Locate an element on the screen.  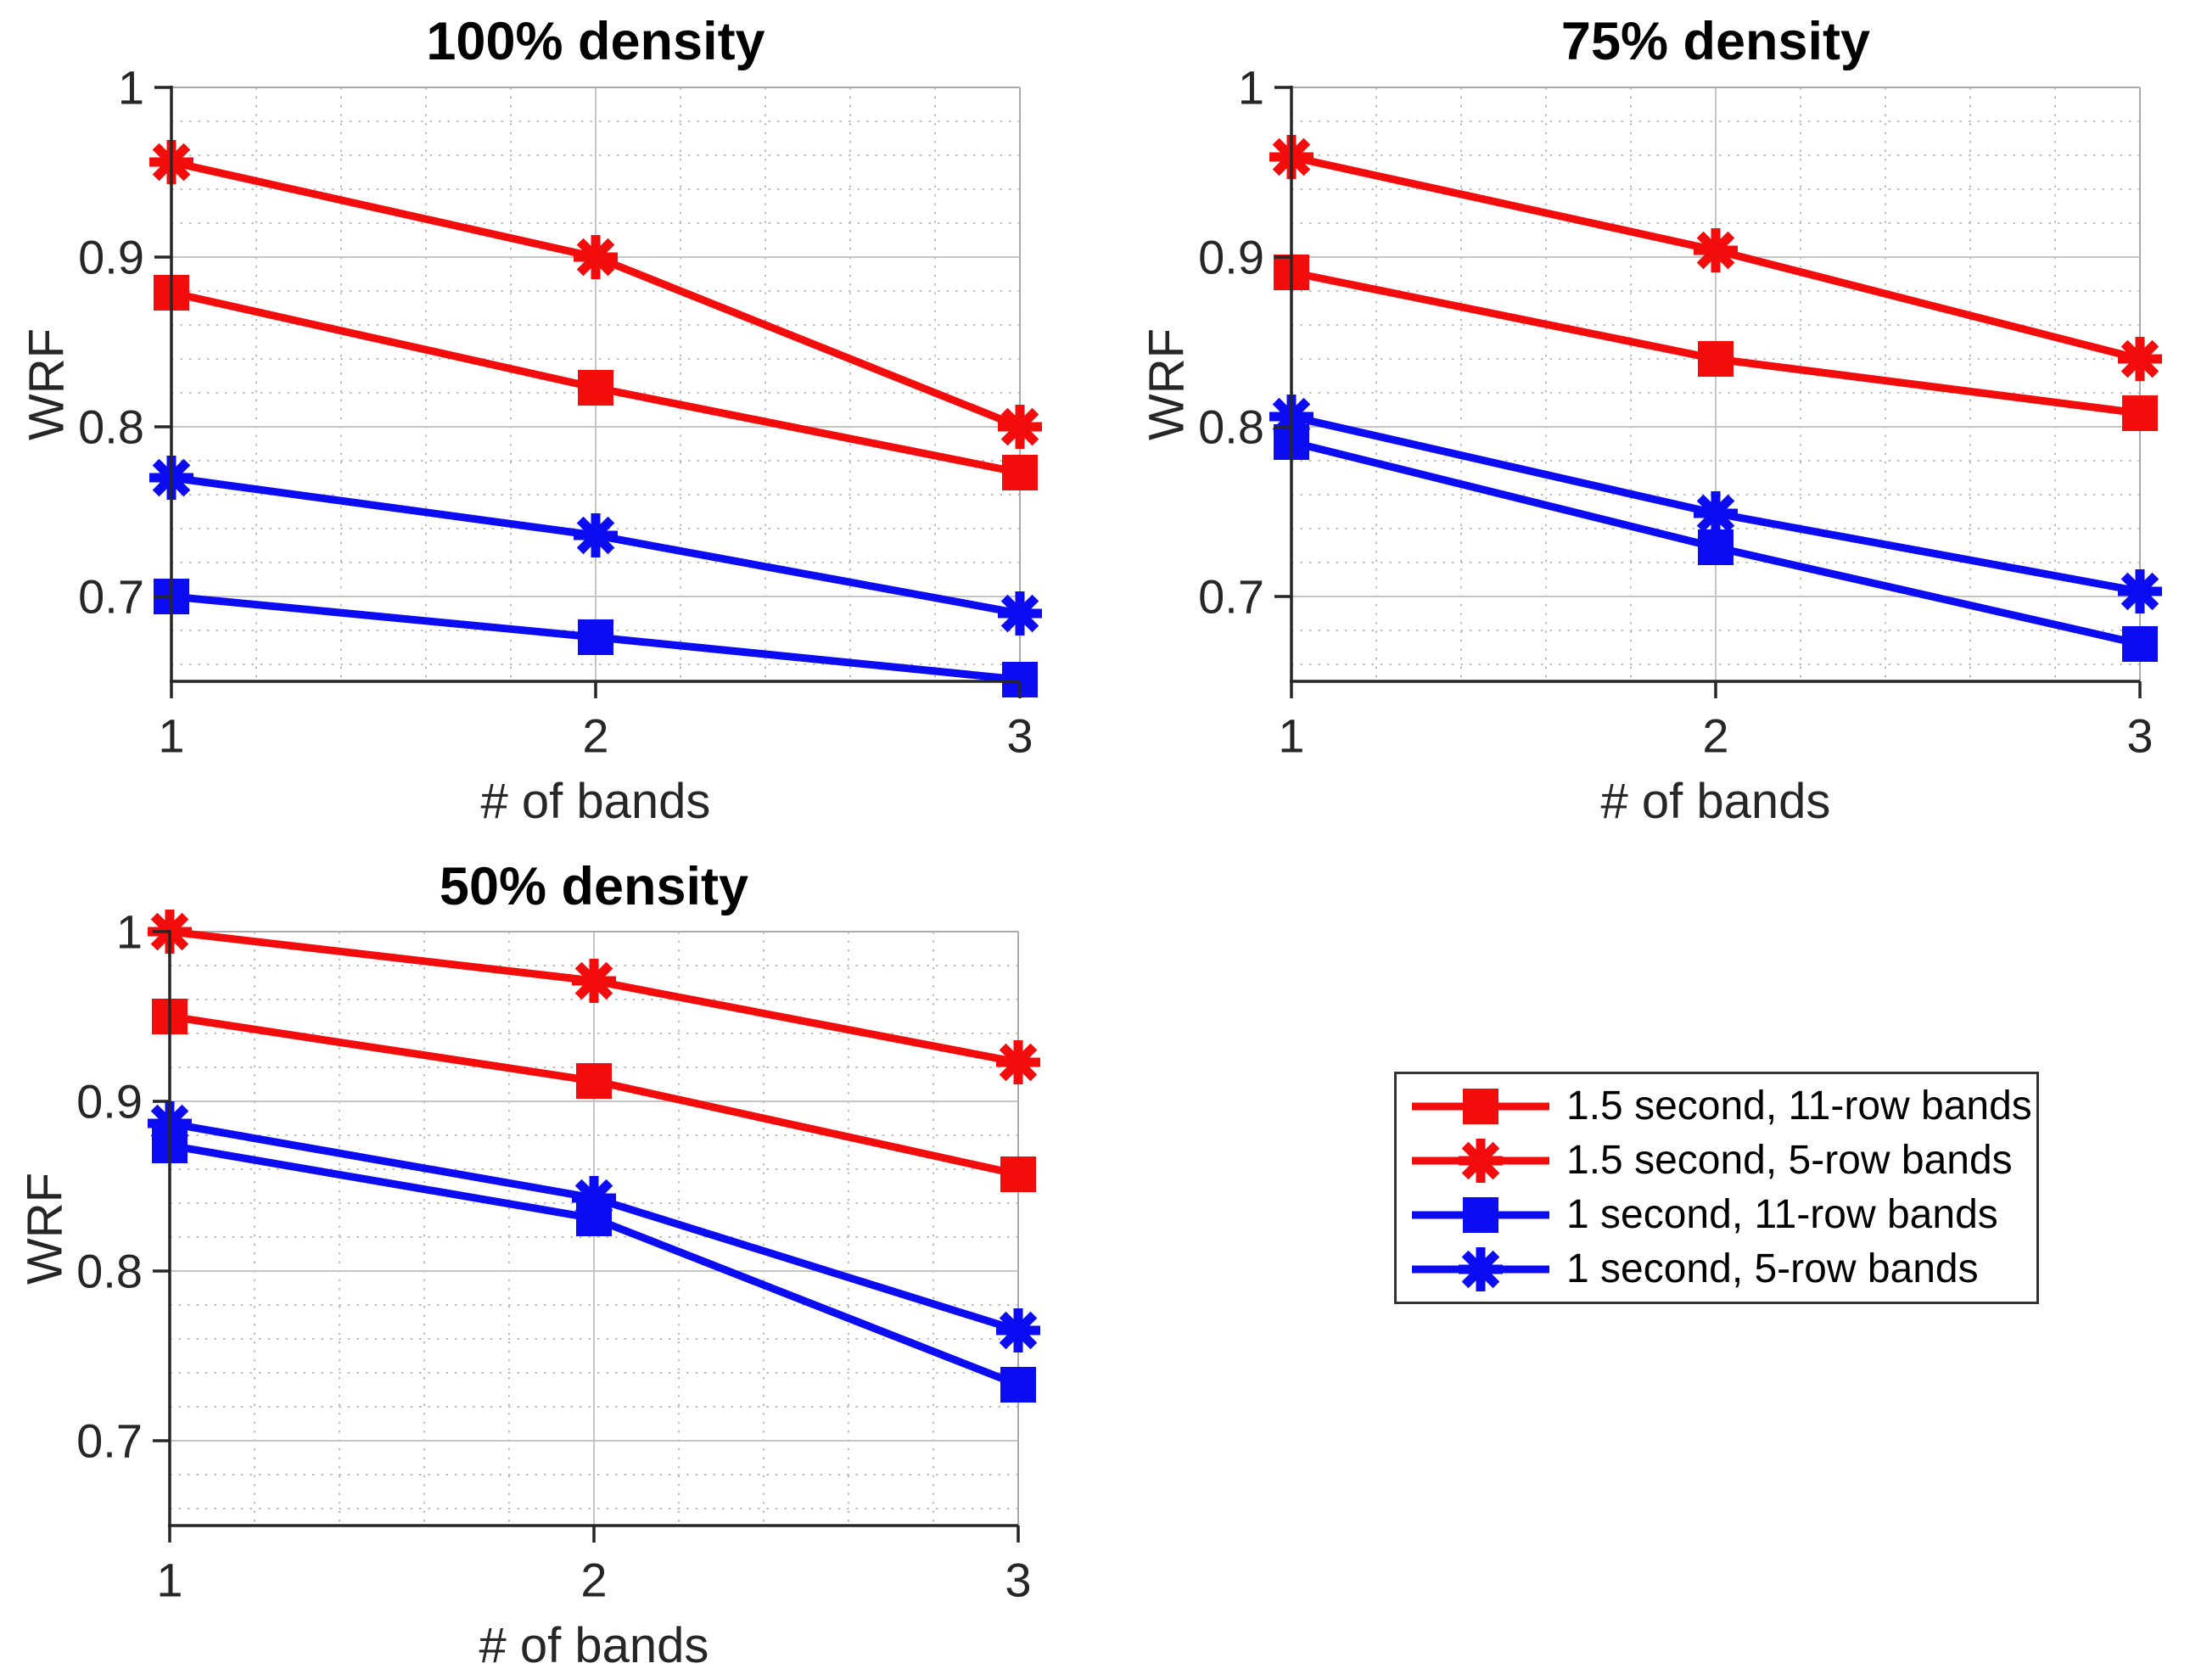
legend-entry: 1 second, 5-row bands is located at coordinates (1716, 1269).